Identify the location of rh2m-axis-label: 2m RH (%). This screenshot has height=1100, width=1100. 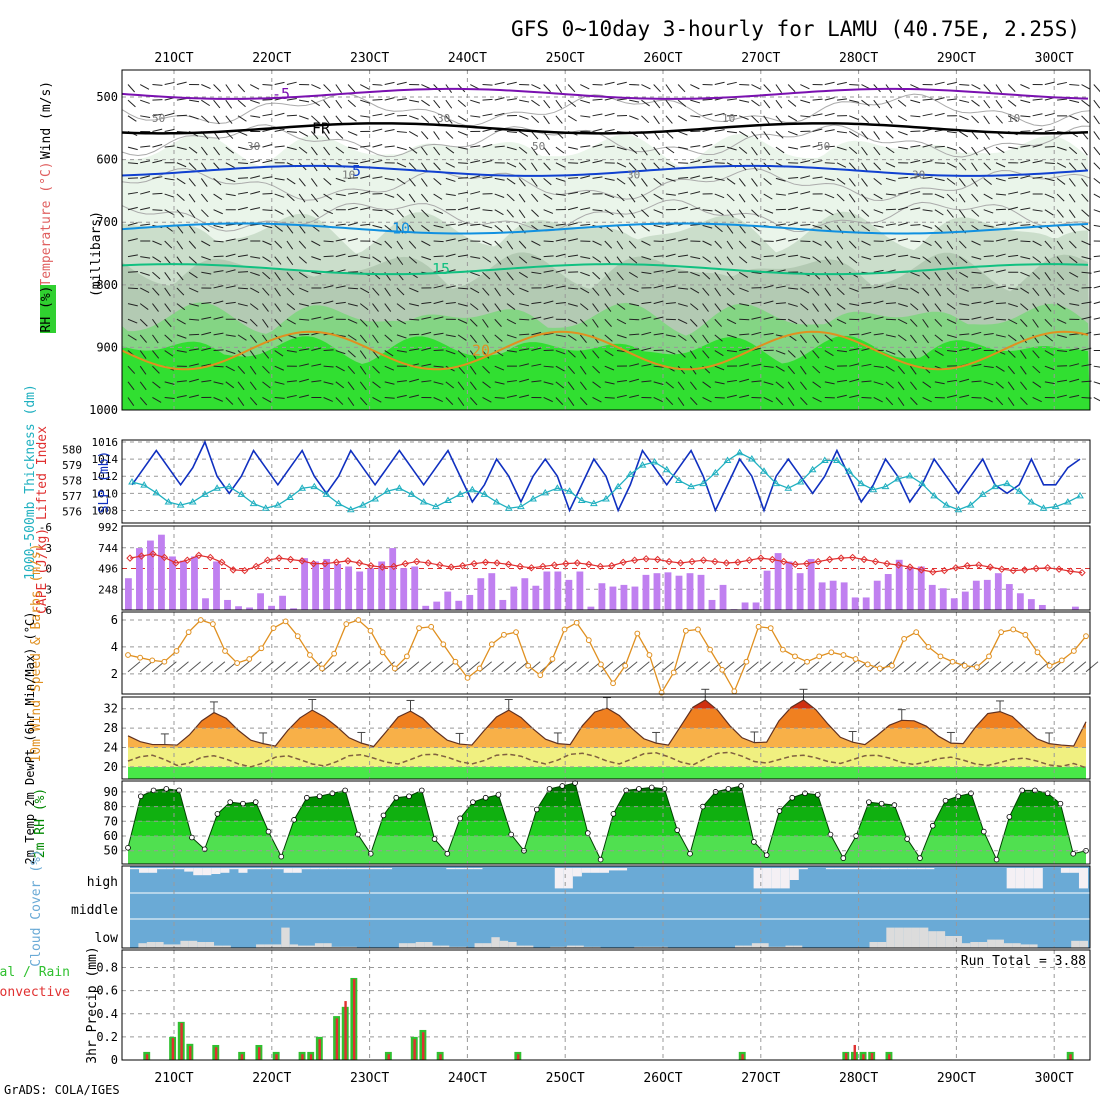
(40, 823).